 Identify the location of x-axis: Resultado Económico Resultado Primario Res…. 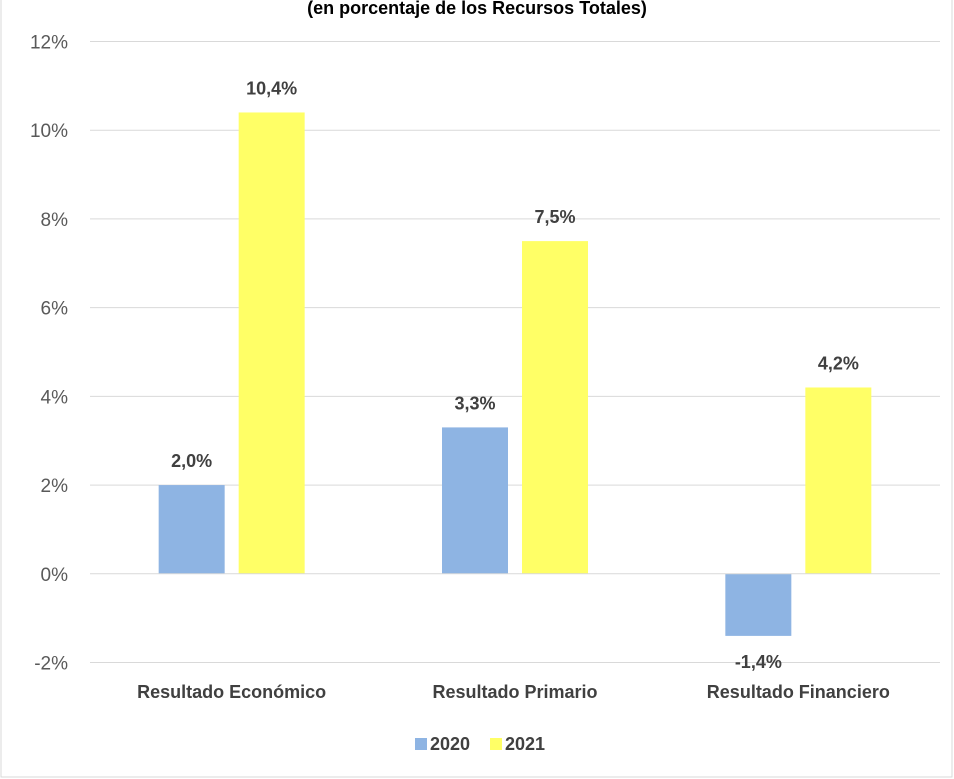
(513, 692).